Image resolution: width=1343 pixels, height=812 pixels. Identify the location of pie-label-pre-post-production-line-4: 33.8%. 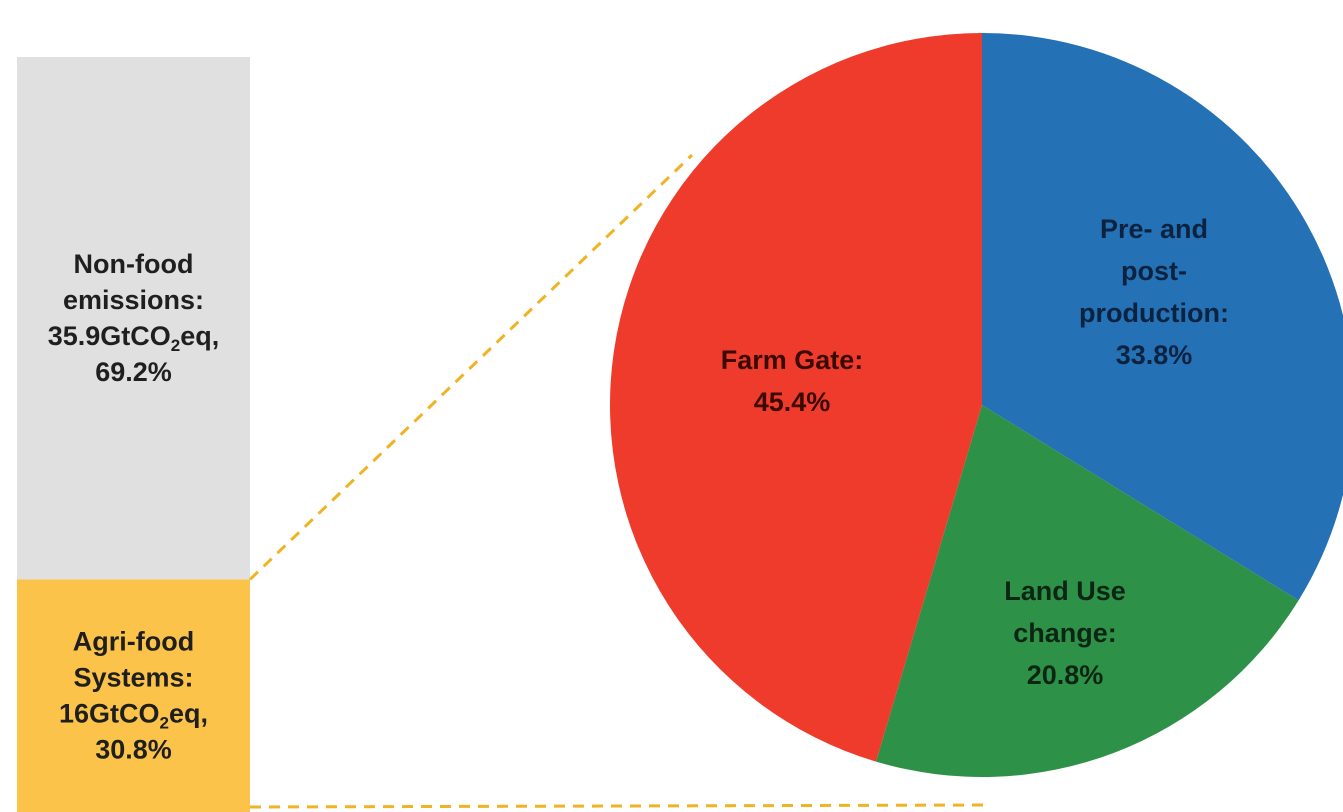
(1154, 355).